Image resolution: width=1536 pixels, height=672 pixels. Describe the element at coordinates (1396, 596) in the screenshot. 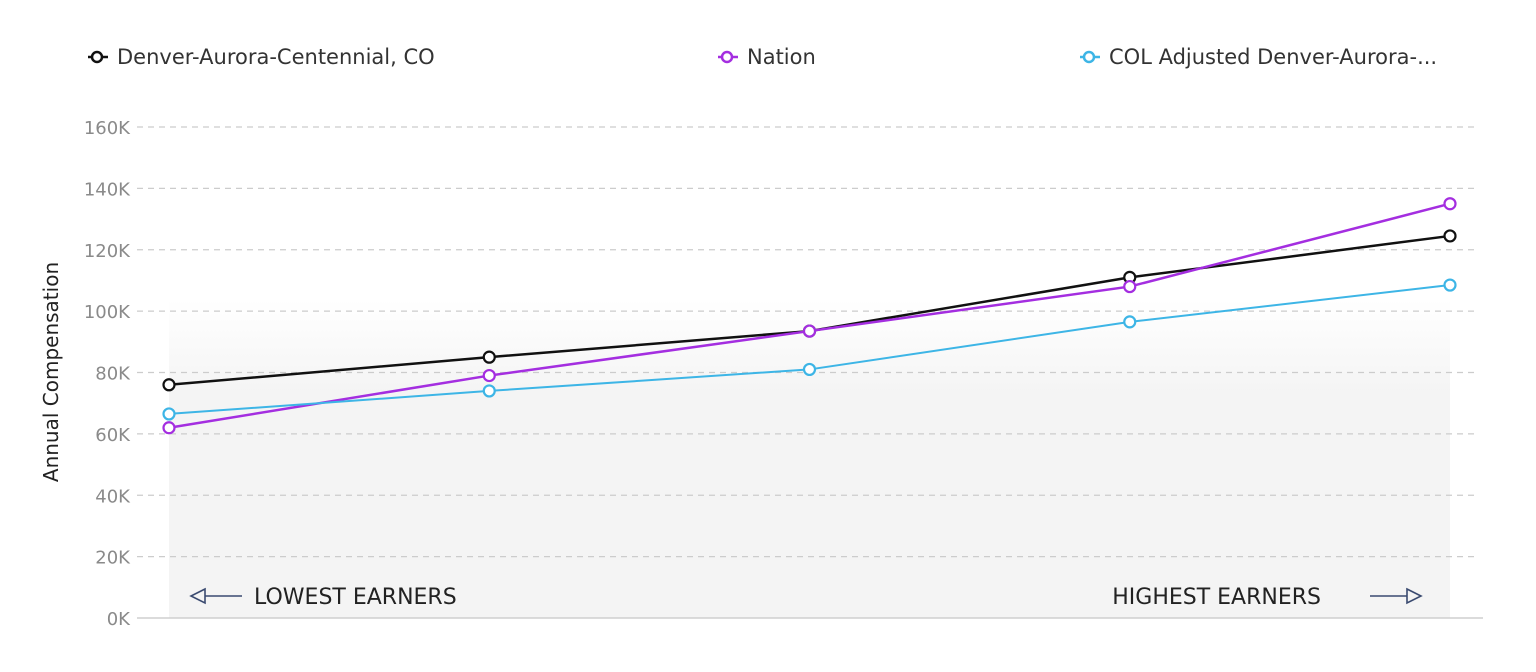

I see `arrow-right-icon` at that location.